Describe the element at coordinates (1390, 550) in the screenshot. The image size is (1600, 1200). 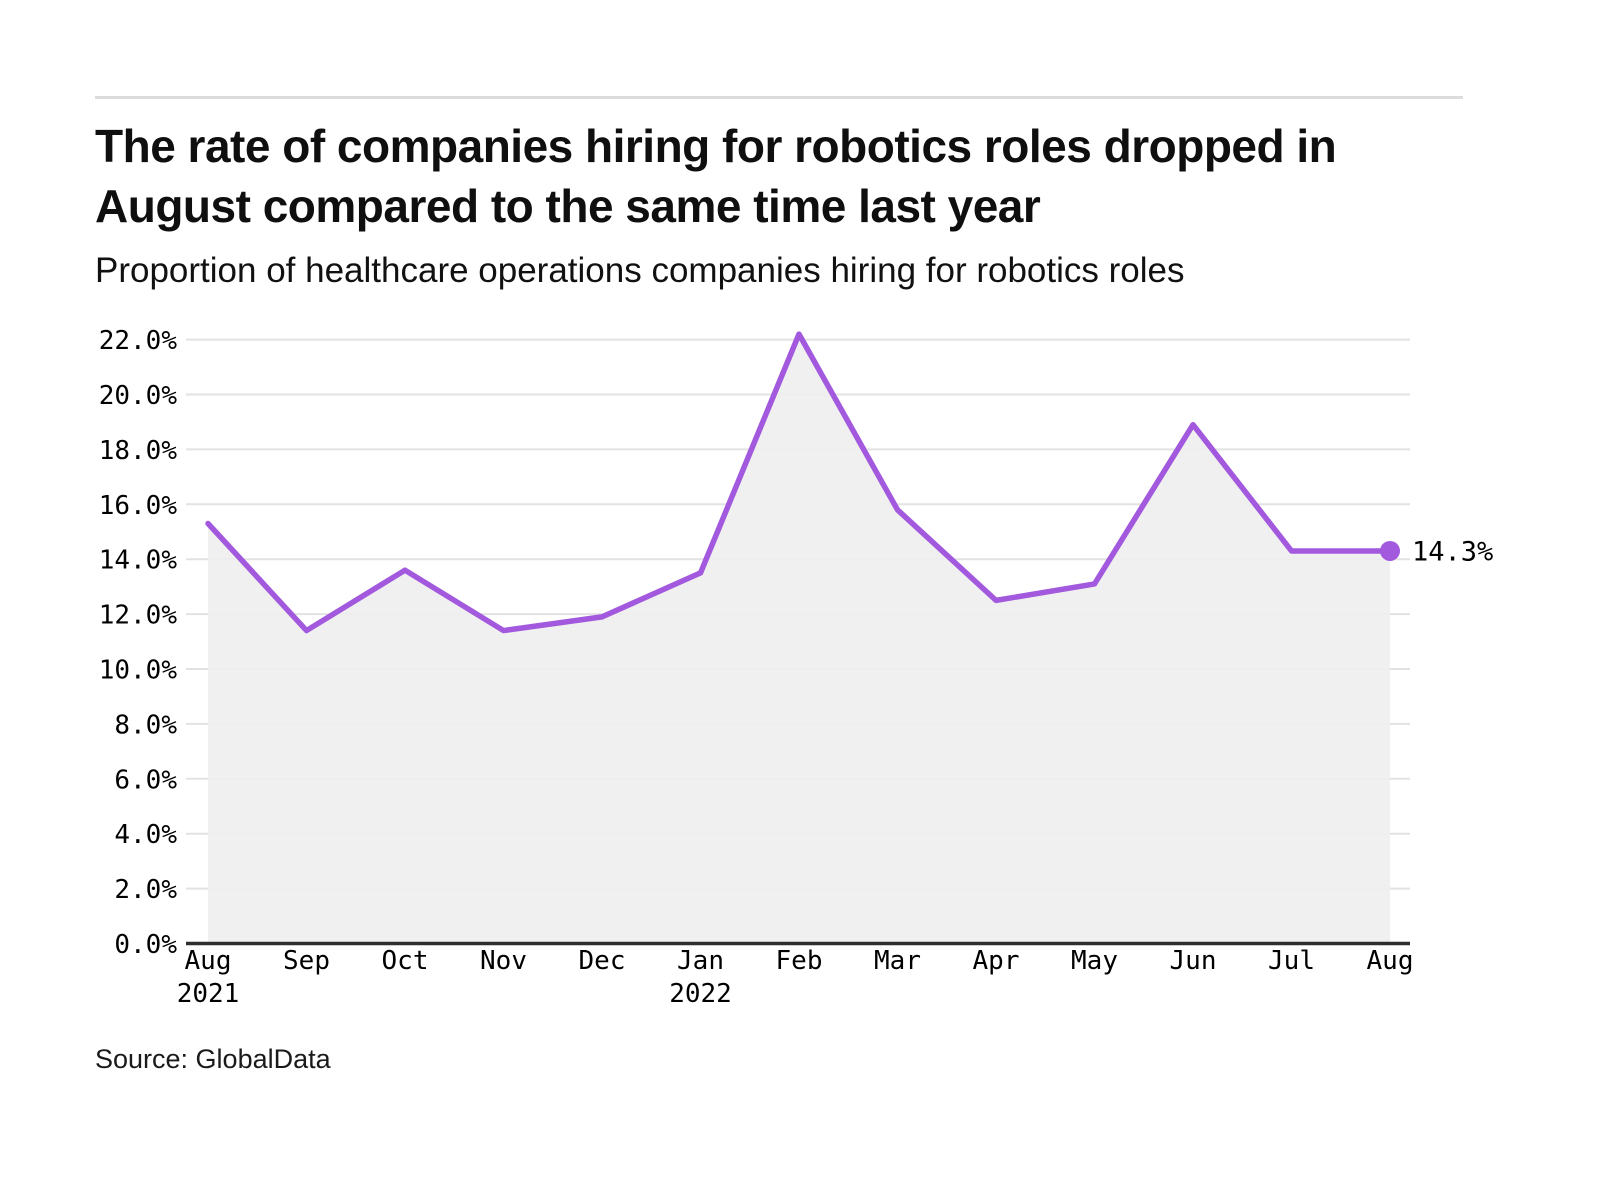
I see `end-point-marker` at that location.